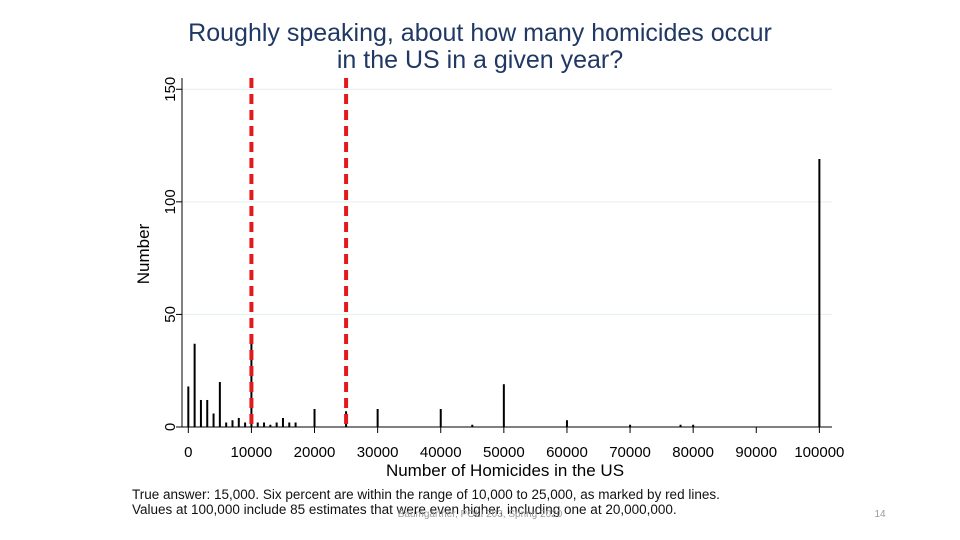 Image resolution: width=960 pixels, height=540 pixels. Describe the element at coordinates (880, 514) in the screenshot. I see `slide-page-number: 14` at that location.